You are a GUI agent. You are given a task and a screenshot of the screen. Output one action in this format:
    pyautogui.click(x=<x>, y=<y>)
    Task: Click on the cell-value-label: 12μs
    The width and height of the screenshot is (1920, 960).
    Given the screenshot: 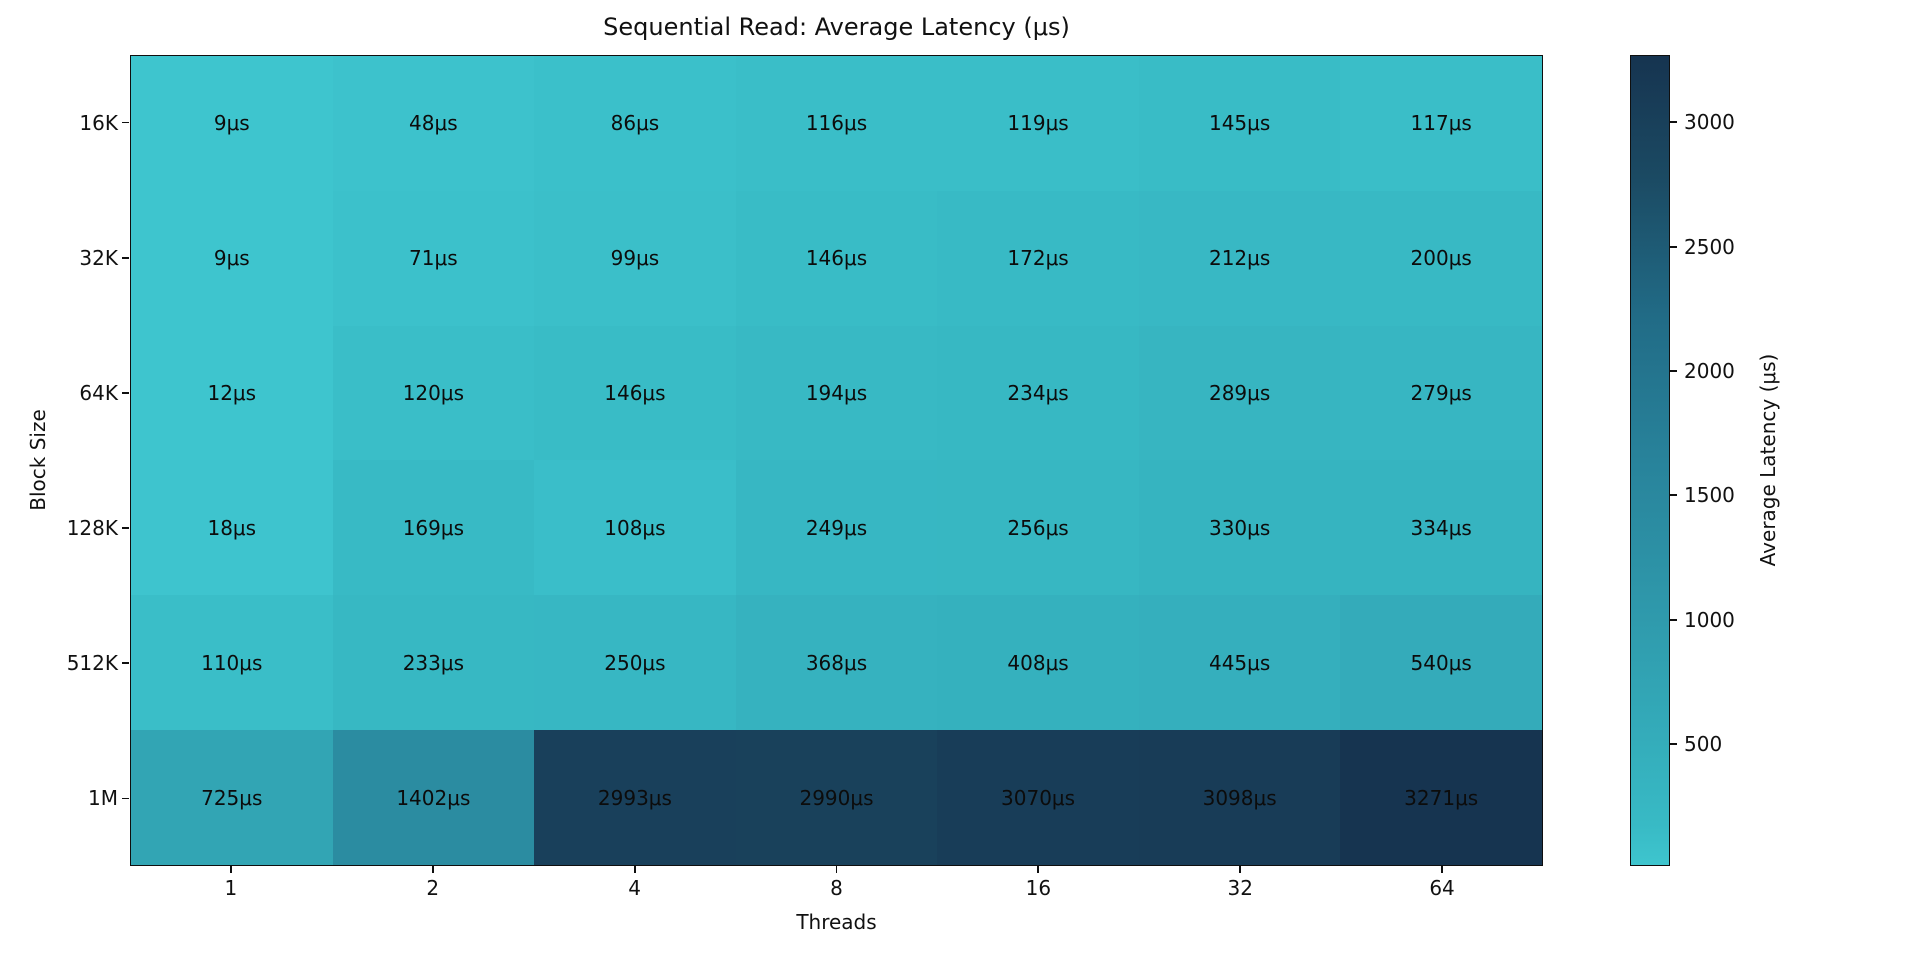 What is the action you would take?
    pyautogui.click(x=232, y=393)
    